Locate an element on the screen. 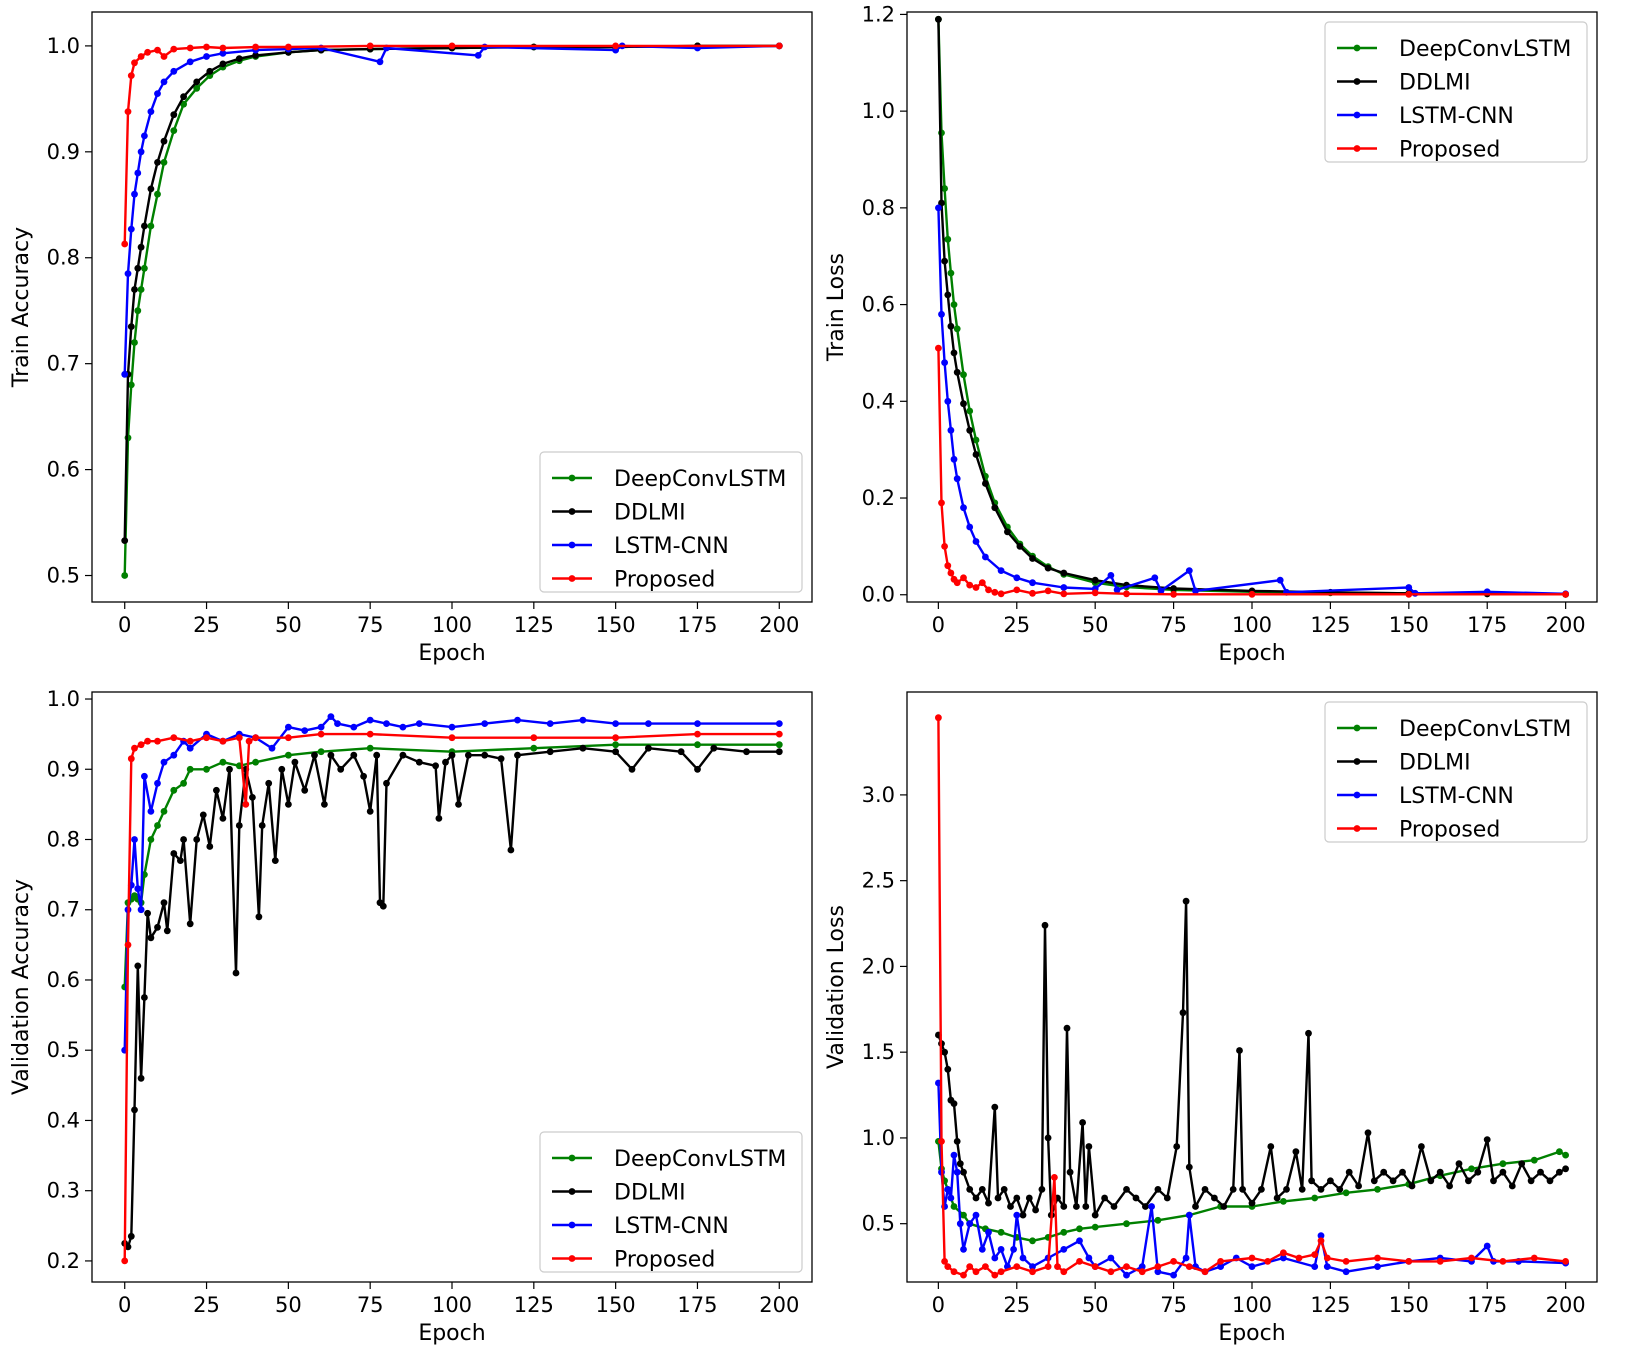 The width and height of the screenshot is (1629, 1349). y-tick-label: 1.5 is located at coordinates (878, 1052).